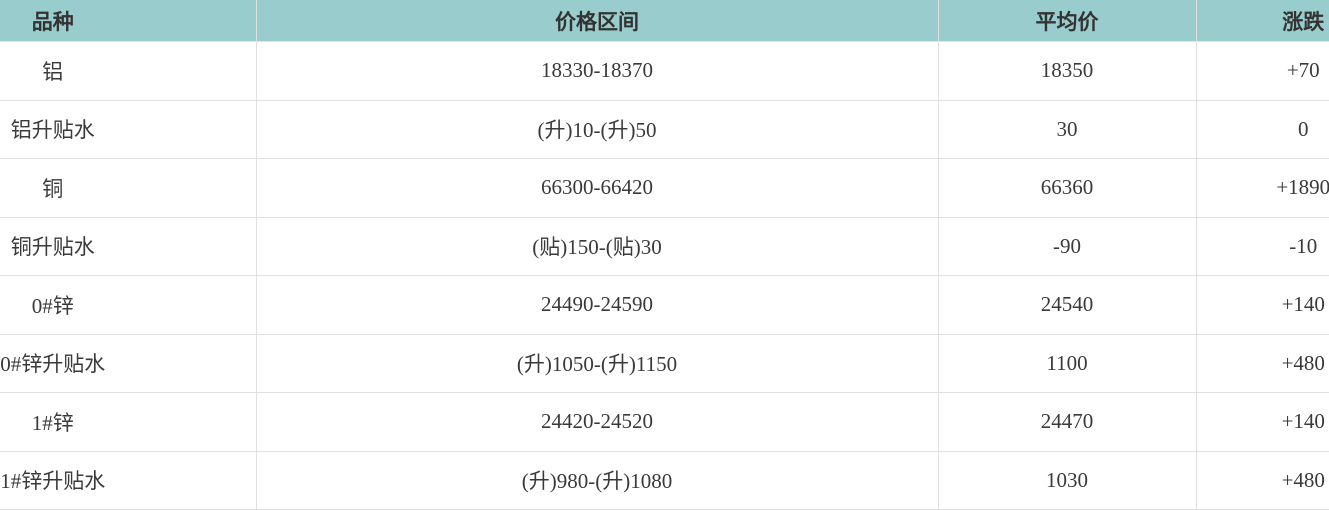 Image resolution: width=1329 pixels, height=510 pixels. What do you see at coordinates (128, 188) in the screenshot?
I see `cell-variety: 铜` at bounding box center [128, 188].